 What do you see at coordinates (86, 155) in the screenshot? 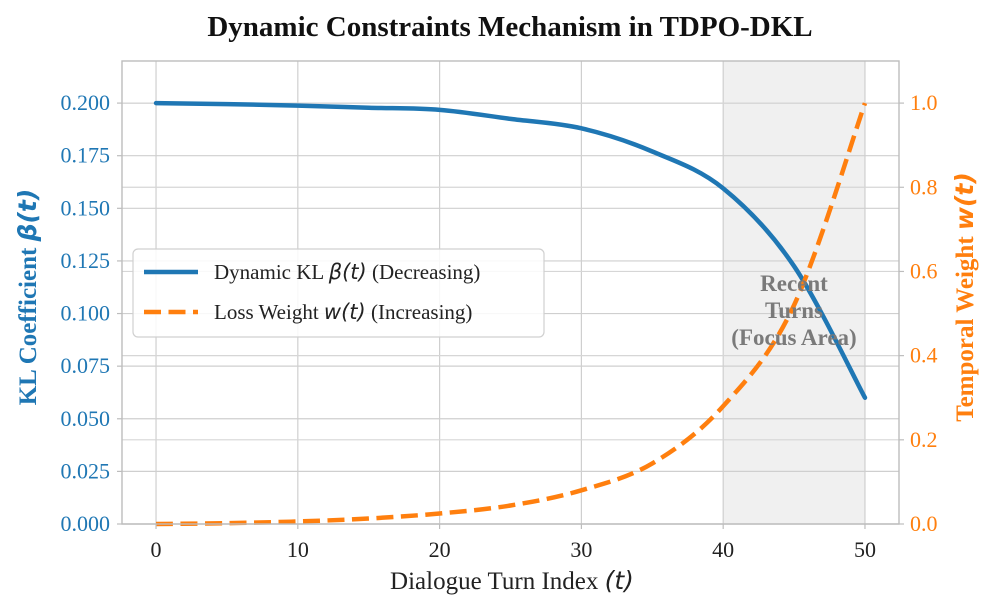
I see `left-tick-label: 0.175` at bounding box center [86, 155].